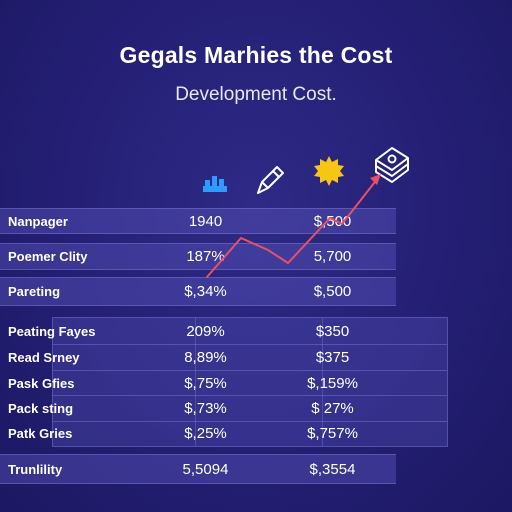  I want to click on table-row: Read Srney 8,89% $375, so click(198, 357).